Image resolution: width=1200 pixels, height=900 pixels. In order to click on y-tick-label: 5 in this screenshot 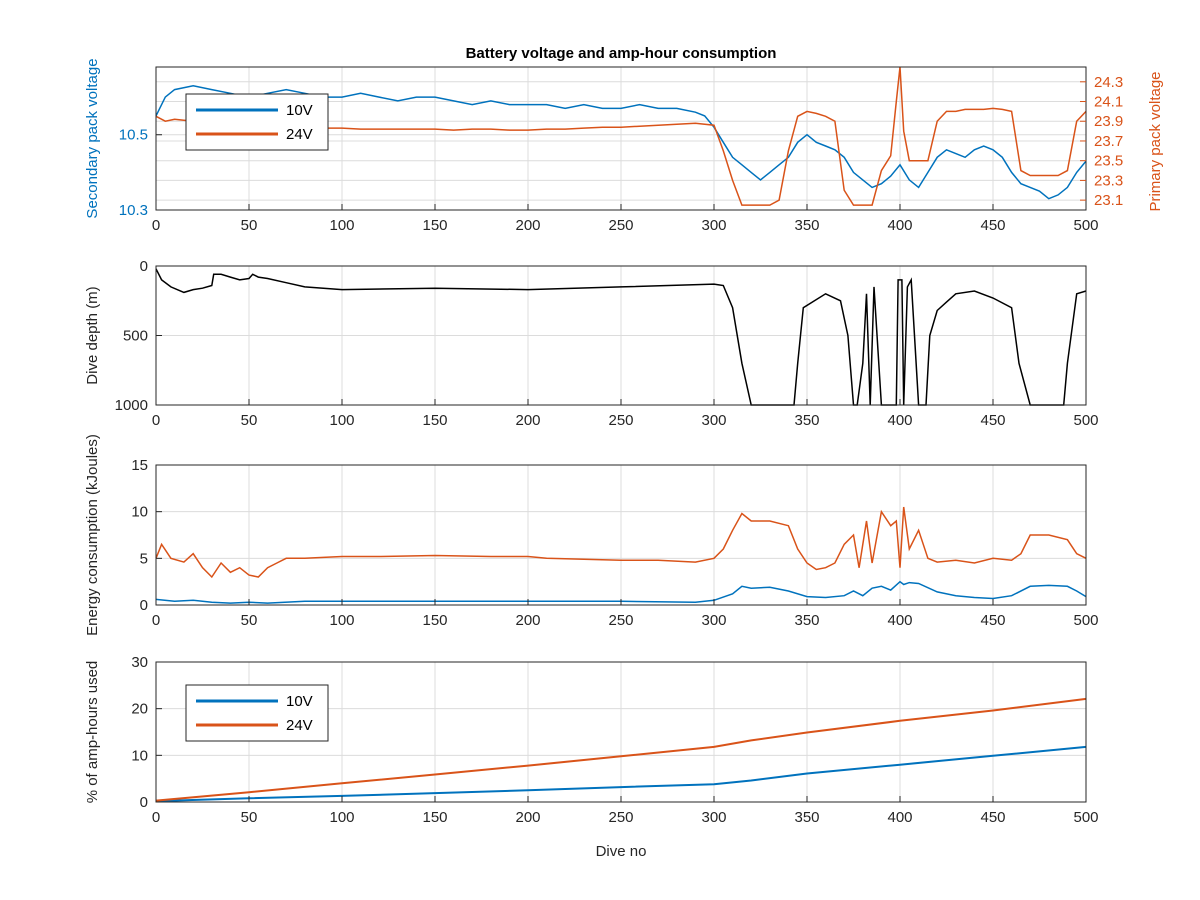, I will do `click(144, 558)`.